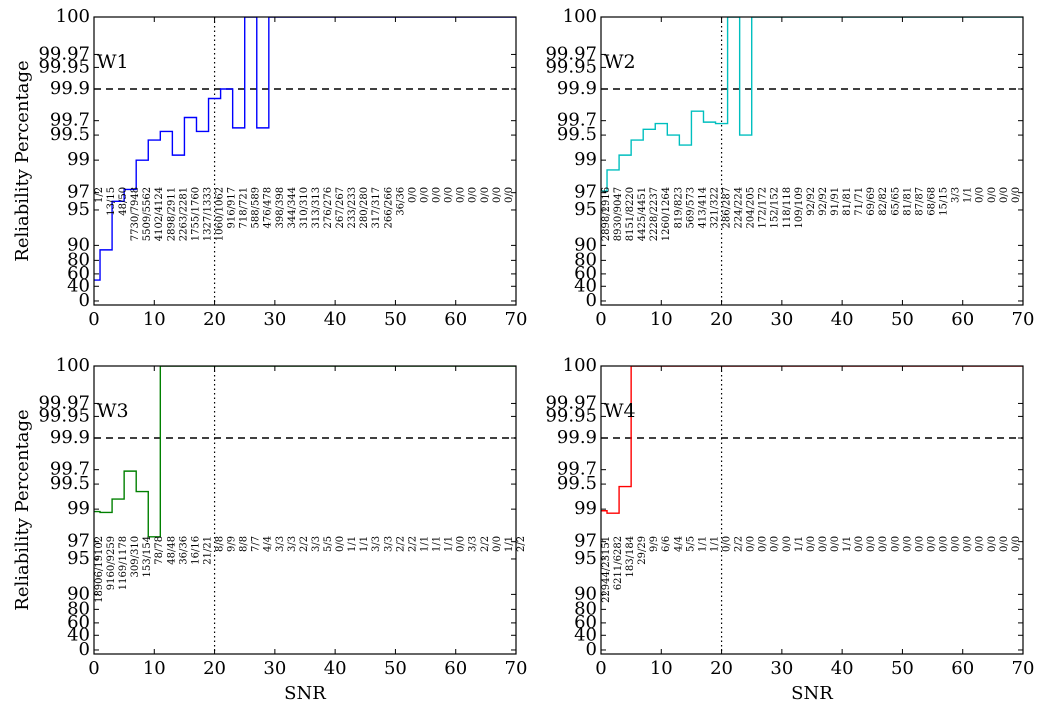  Describe the element at coordinates (690, 544) in the screenshot. I see `bin-count-label: 5/5` at that location.